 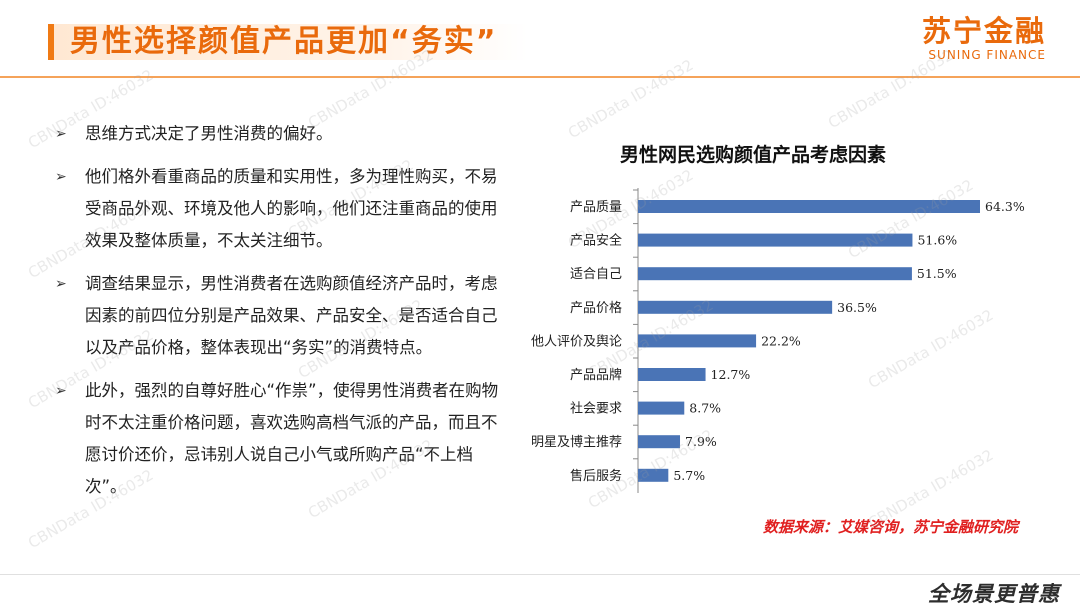 What do you see at coordinates (540, 574) in the screenshot?
I see `footer-divider` at bounding box center [540, 574].